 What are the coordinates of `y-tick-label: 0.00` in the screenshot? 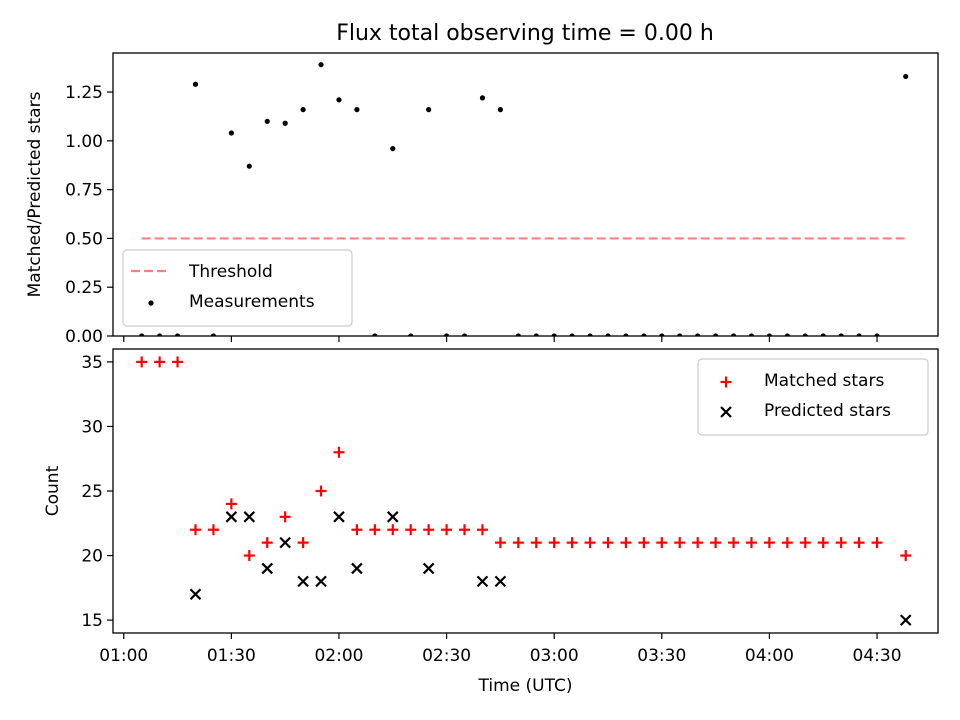 It's located at (84, 337).